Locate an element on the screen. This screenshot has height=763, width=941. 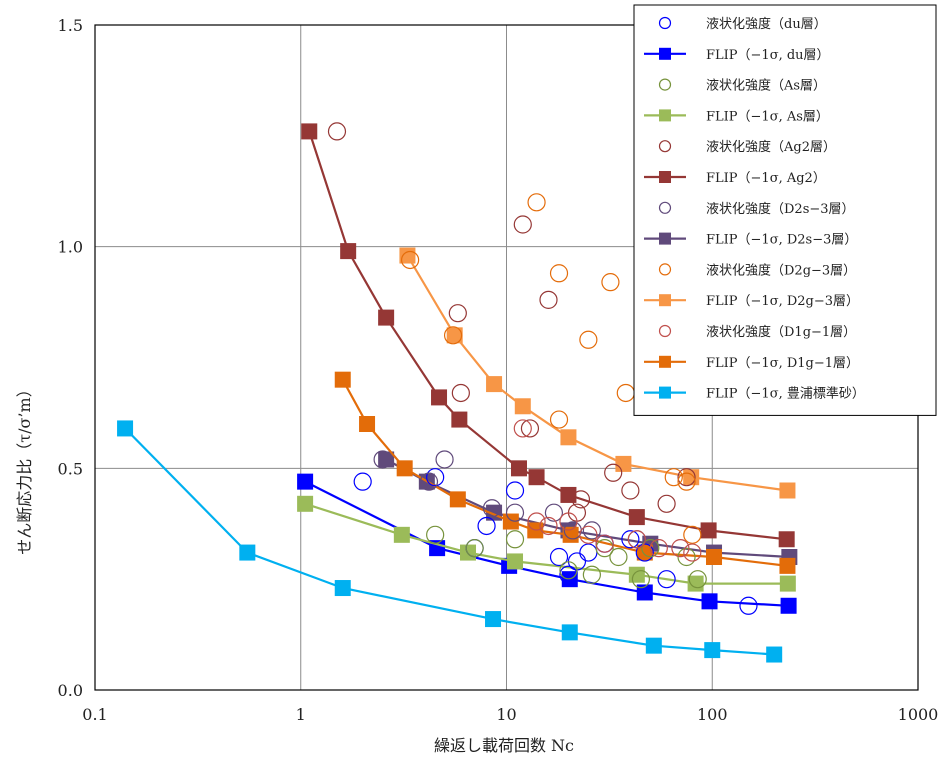
legend-item: FLIP（−1σ, 豊浦標準砂） is located at coordinates (754, 394).